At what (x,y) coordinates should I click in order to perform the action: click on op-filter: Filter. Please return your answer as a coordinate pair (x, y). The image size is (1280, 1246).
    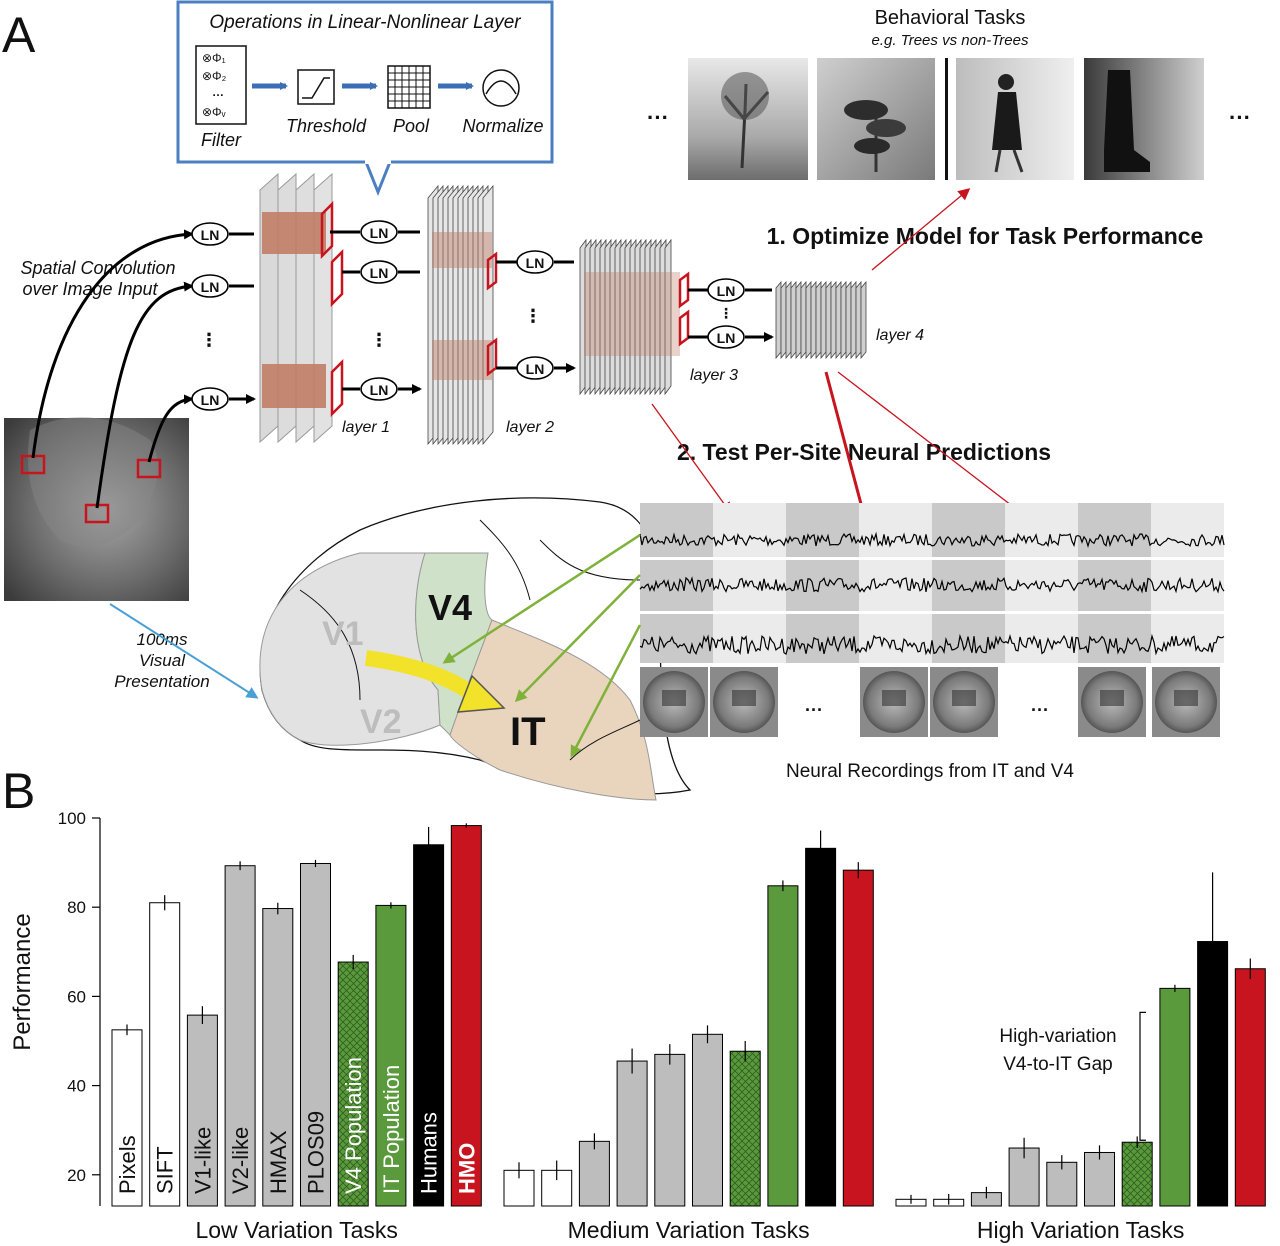
    Looking at the image, I should click on (221, 140).